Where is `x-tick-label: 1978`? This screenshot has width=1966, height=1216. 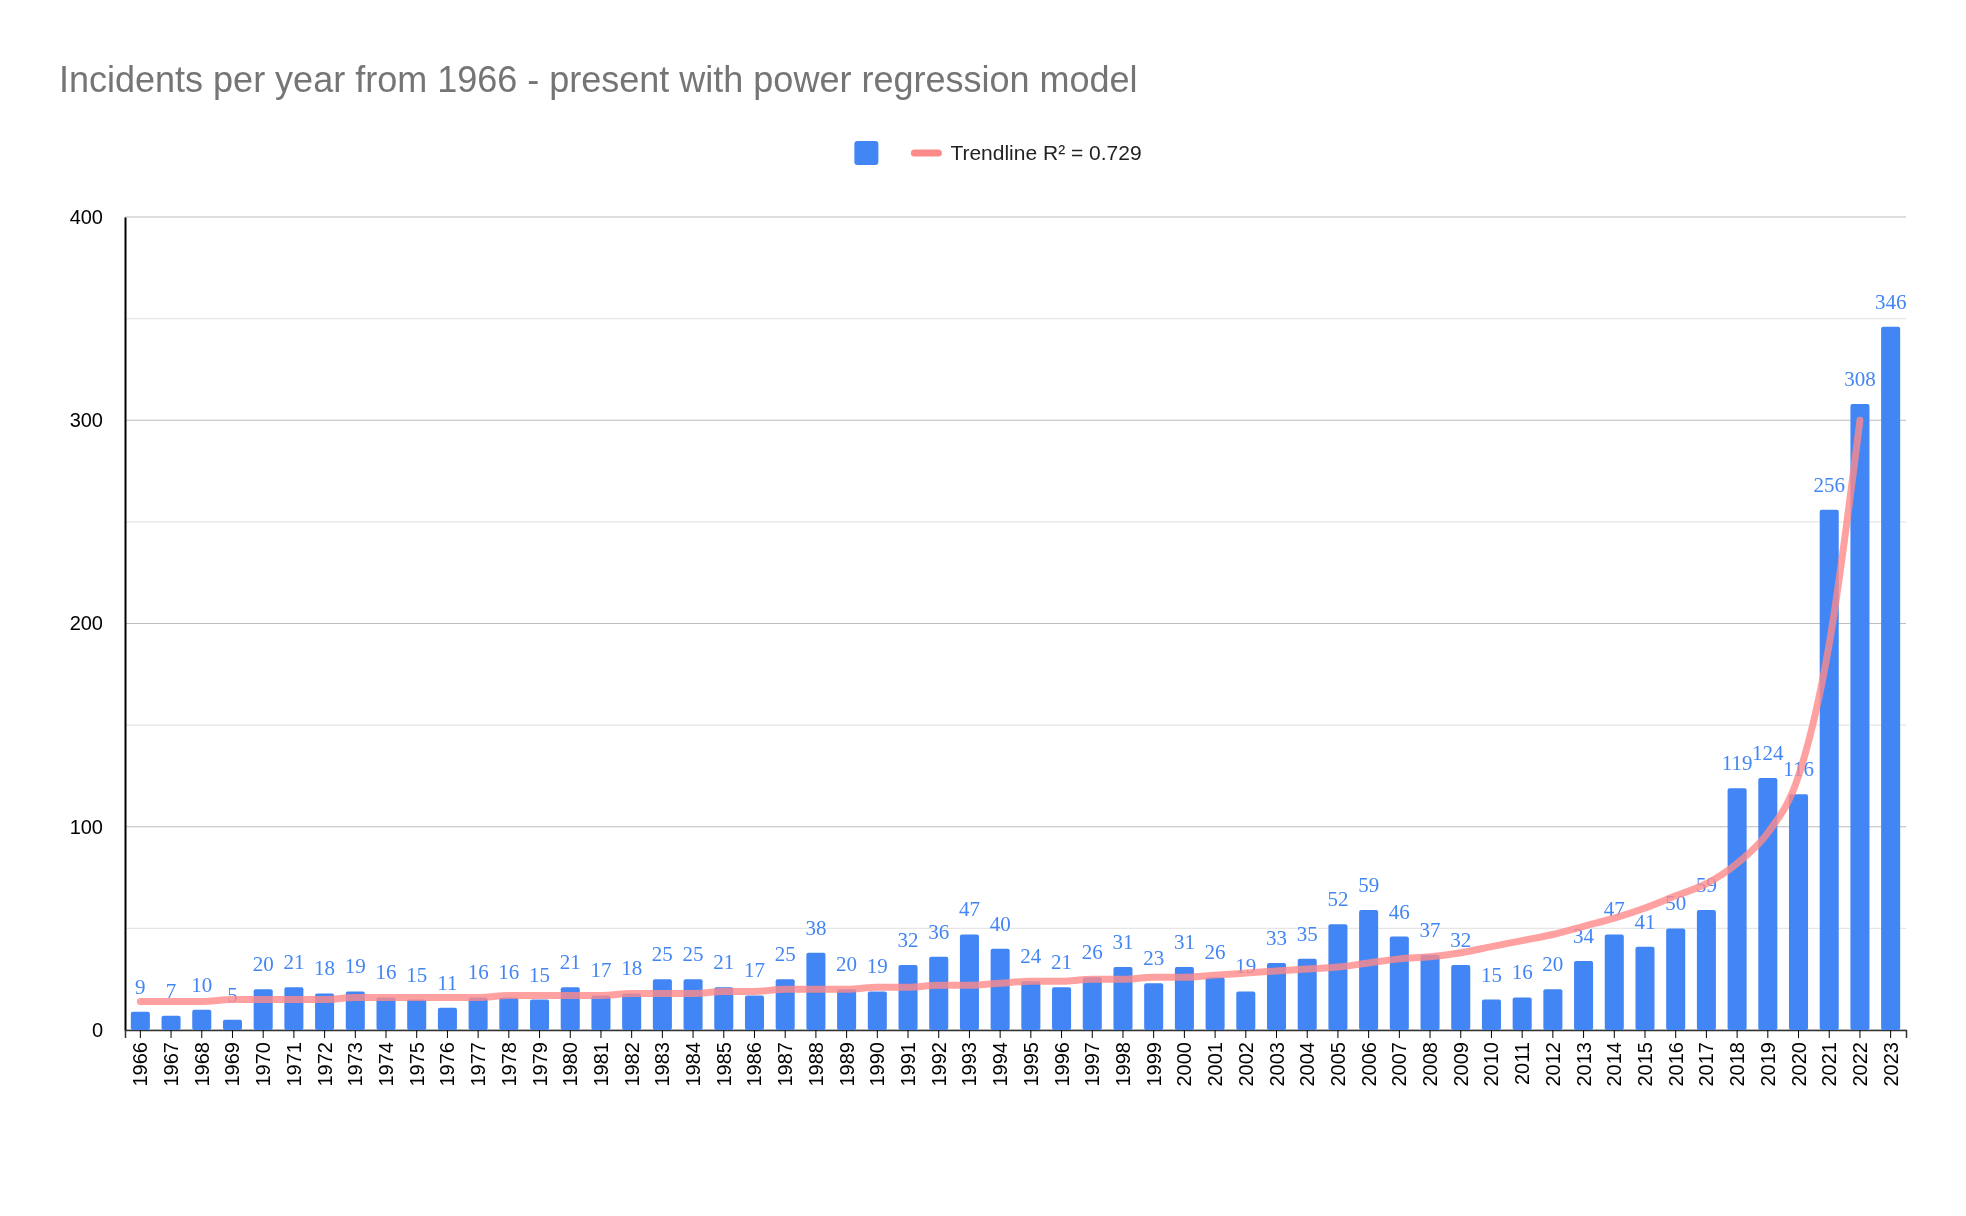 x-tick-label: 1978 is located at coordinates (508, 1064).